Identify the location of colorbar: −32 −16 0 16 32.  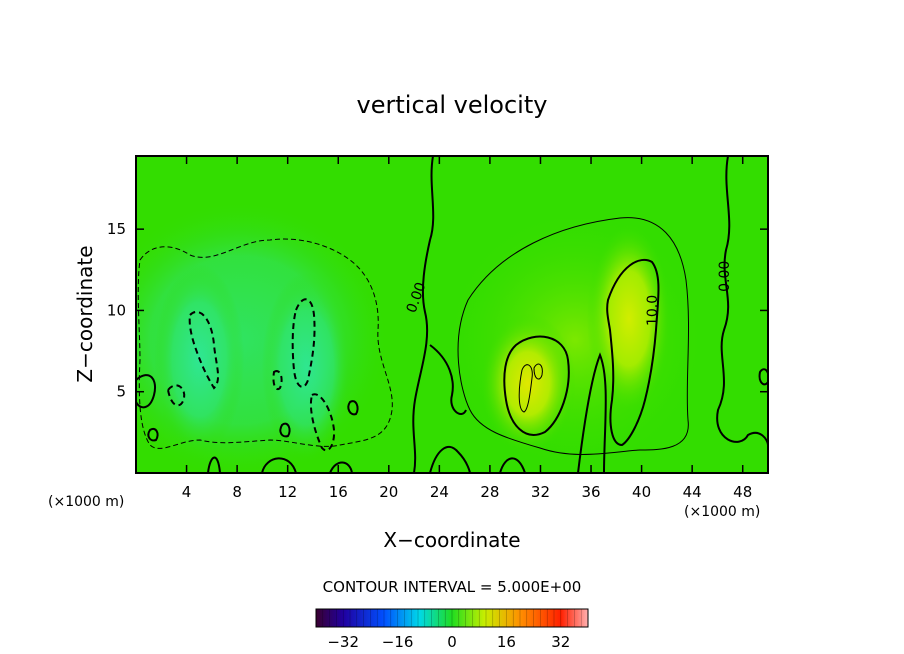
(452, 629).